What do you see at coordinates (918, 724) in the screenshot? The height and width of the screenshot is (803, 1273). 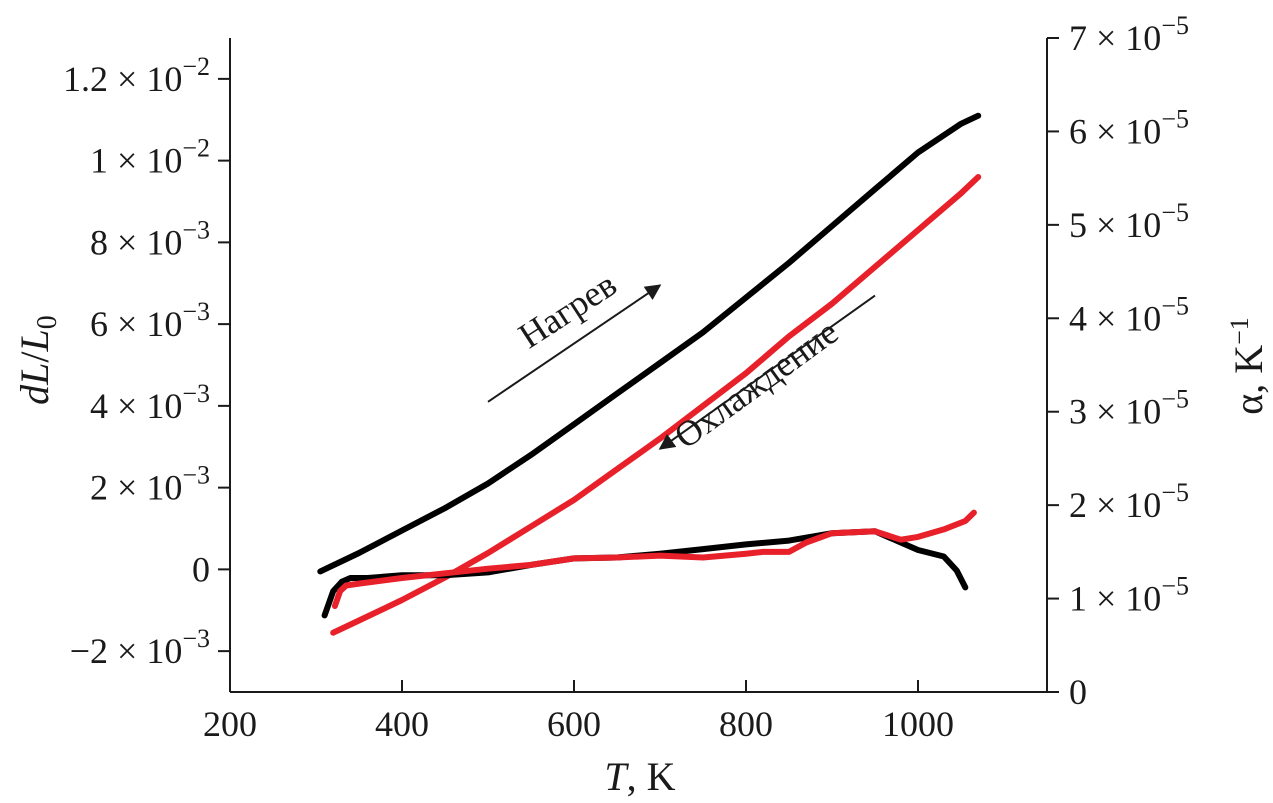 I see `x-tick-label: 1000` at bounding box center [918, 724].